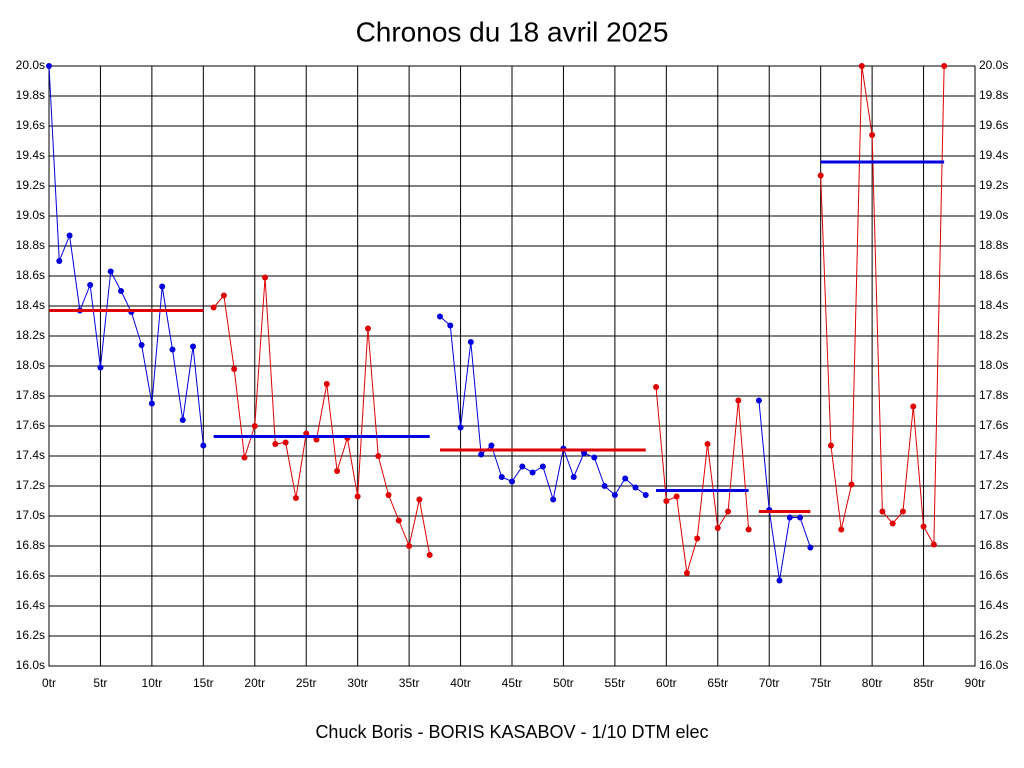  I want to click on x-tick-label: 35tr, so click(409, 683).